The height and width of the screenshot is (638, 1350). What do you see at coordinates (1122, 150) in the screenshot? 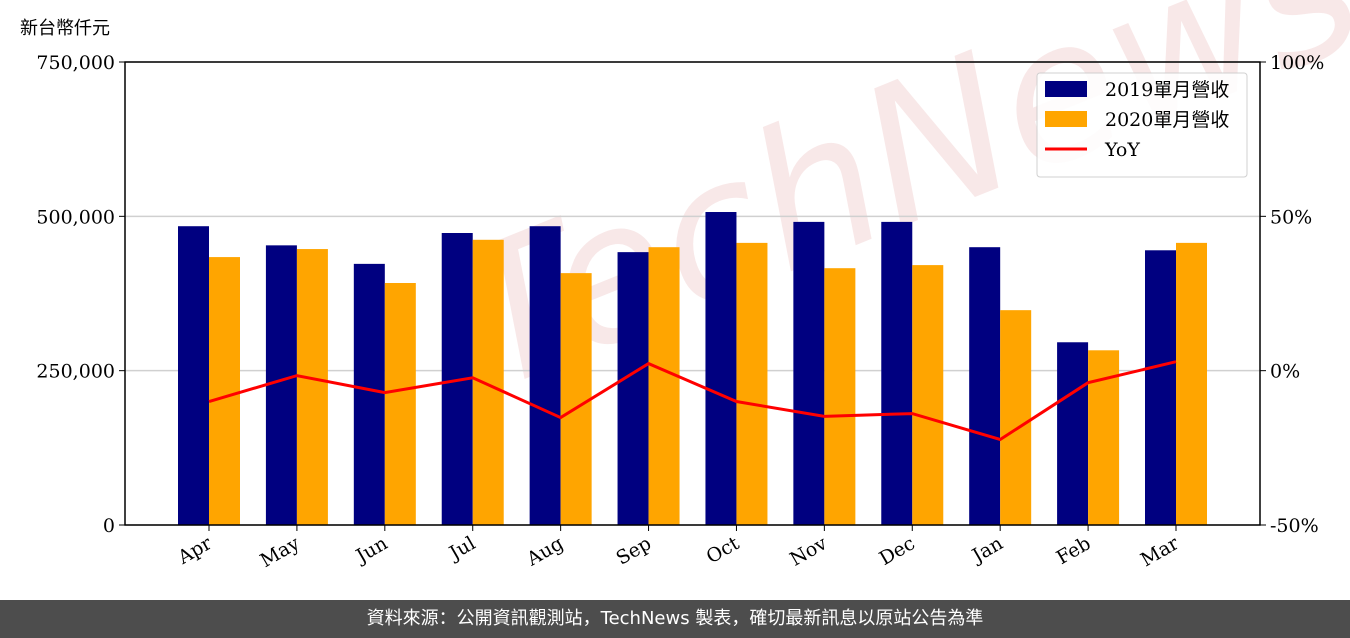
I see `legend-label: YoY` at bounding box center [1122, 150].